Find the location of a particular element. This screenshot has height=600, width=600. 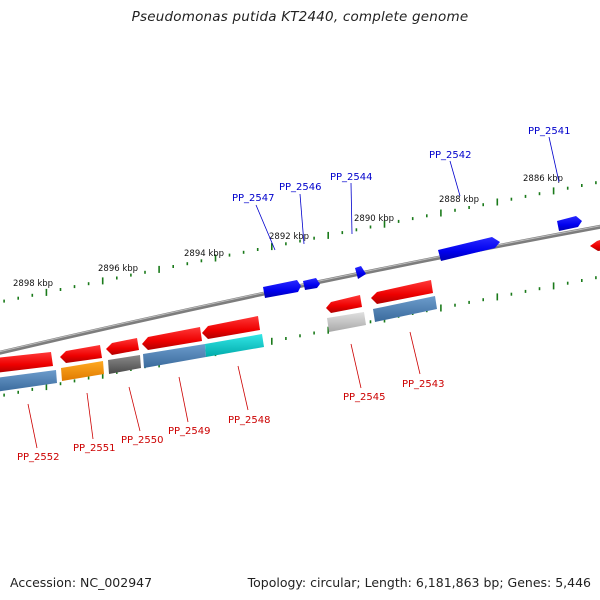

gene-label-PP_2544: PP_2544 is located at coordinates (351, 177).